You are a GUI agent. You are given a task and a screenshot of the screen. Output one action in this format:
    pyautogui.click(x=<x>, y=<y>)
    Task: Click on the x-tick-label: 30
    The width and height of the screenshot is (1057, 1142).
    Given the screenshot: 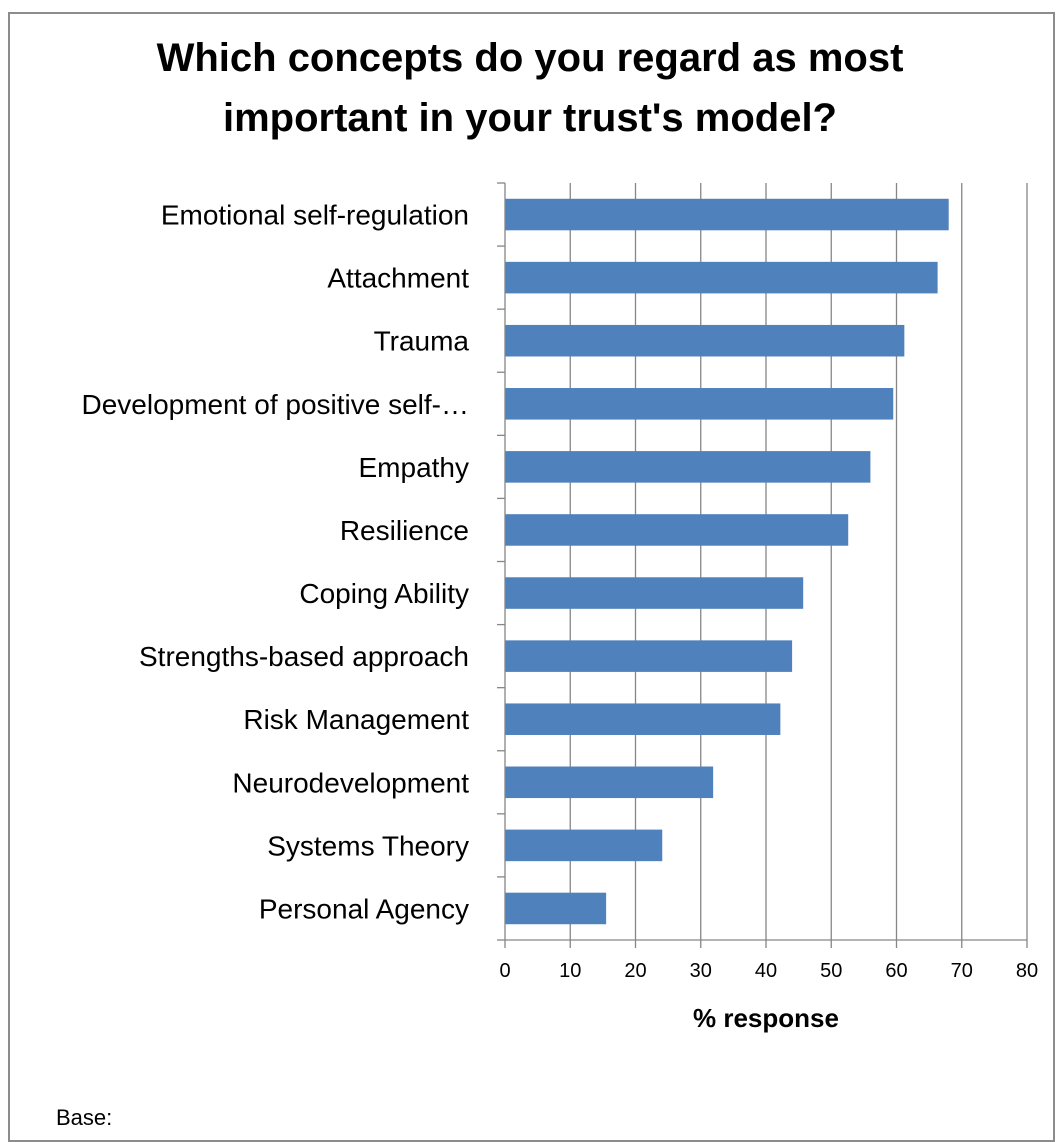 What is the action you would take?
    pyautogui.click(x=701, y=971)
    